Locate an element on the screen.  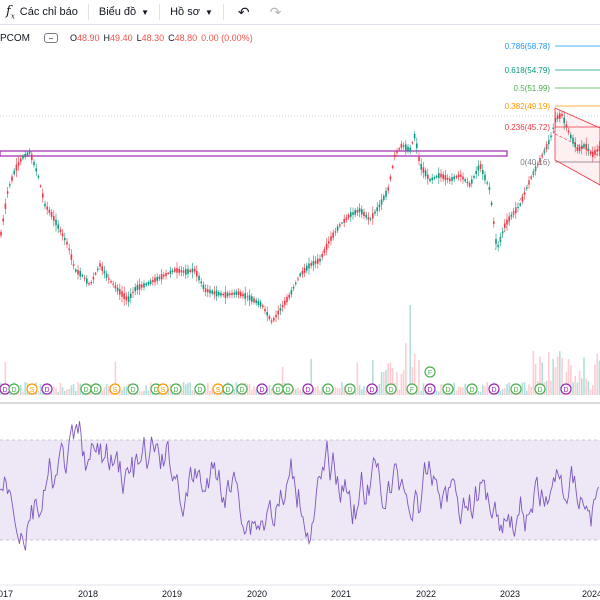
top-toolbar: fx Các chỉ báo Biểu đồ ▼ Hồ sơ ▼ ↶ ↷ is located at coordinates (300, 12).